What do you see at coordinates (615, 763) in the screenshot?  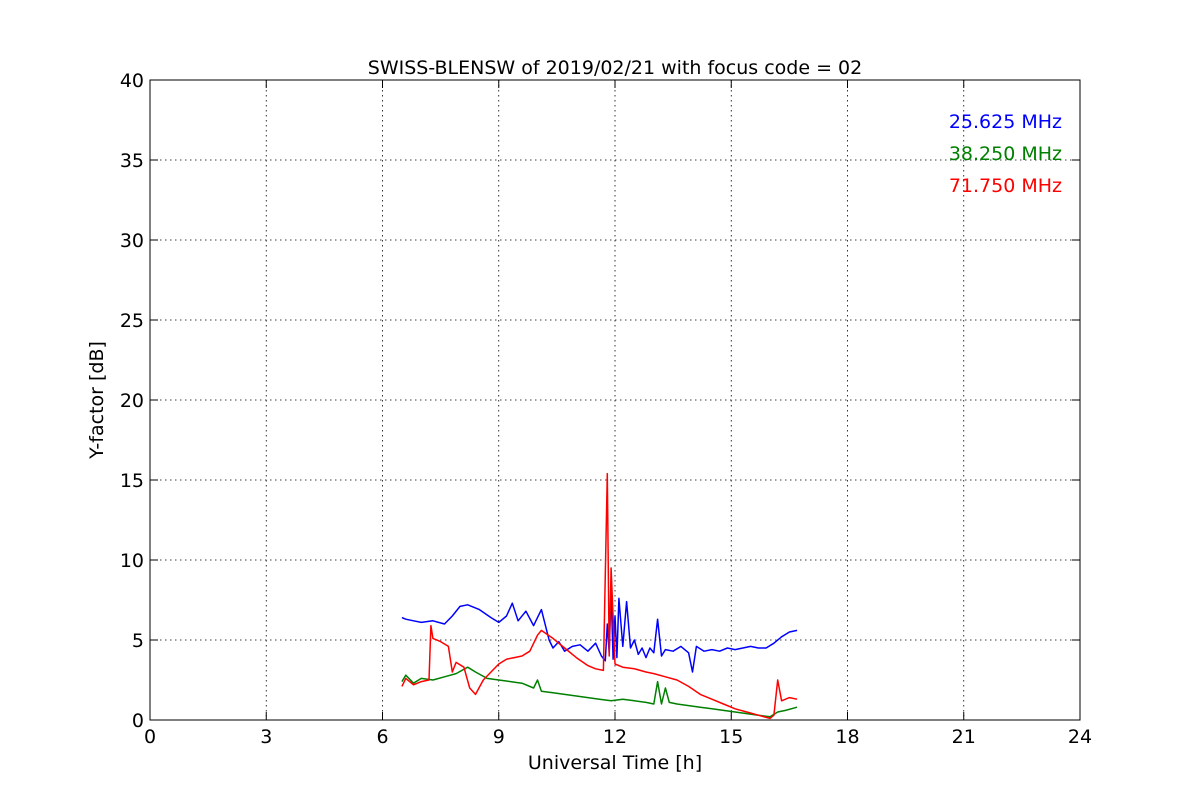 I see `x-axis-label: Universal Time [h]` at bounding box center [615, 763].